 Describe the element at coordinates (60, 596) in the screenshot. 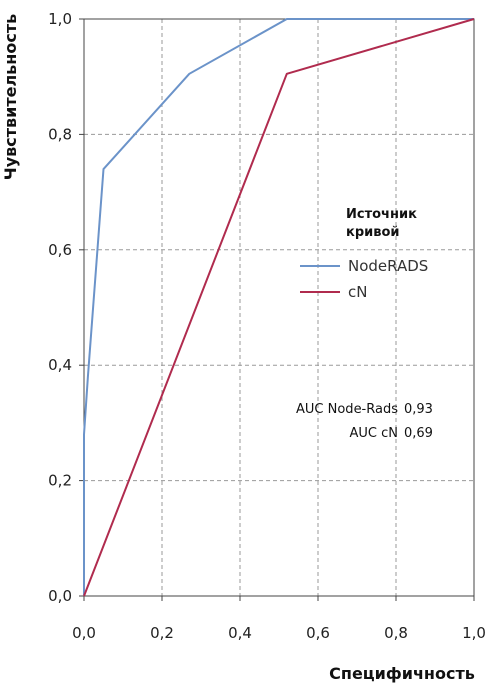

I see `y-tick-label: 0,0` at that location.